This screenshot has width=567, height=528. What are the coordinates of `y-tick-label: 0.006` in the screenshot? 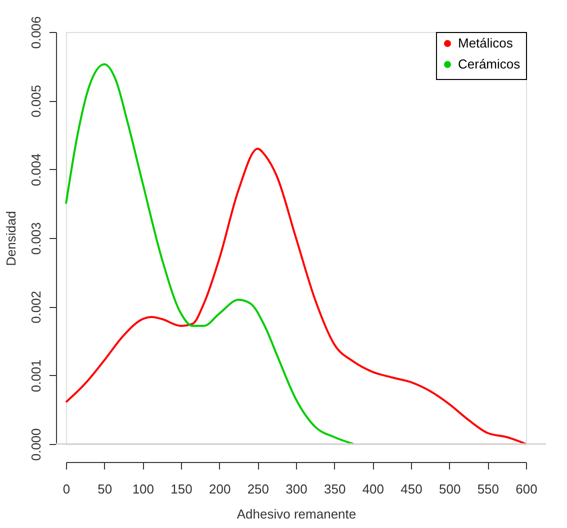 It's located at (36, 32).